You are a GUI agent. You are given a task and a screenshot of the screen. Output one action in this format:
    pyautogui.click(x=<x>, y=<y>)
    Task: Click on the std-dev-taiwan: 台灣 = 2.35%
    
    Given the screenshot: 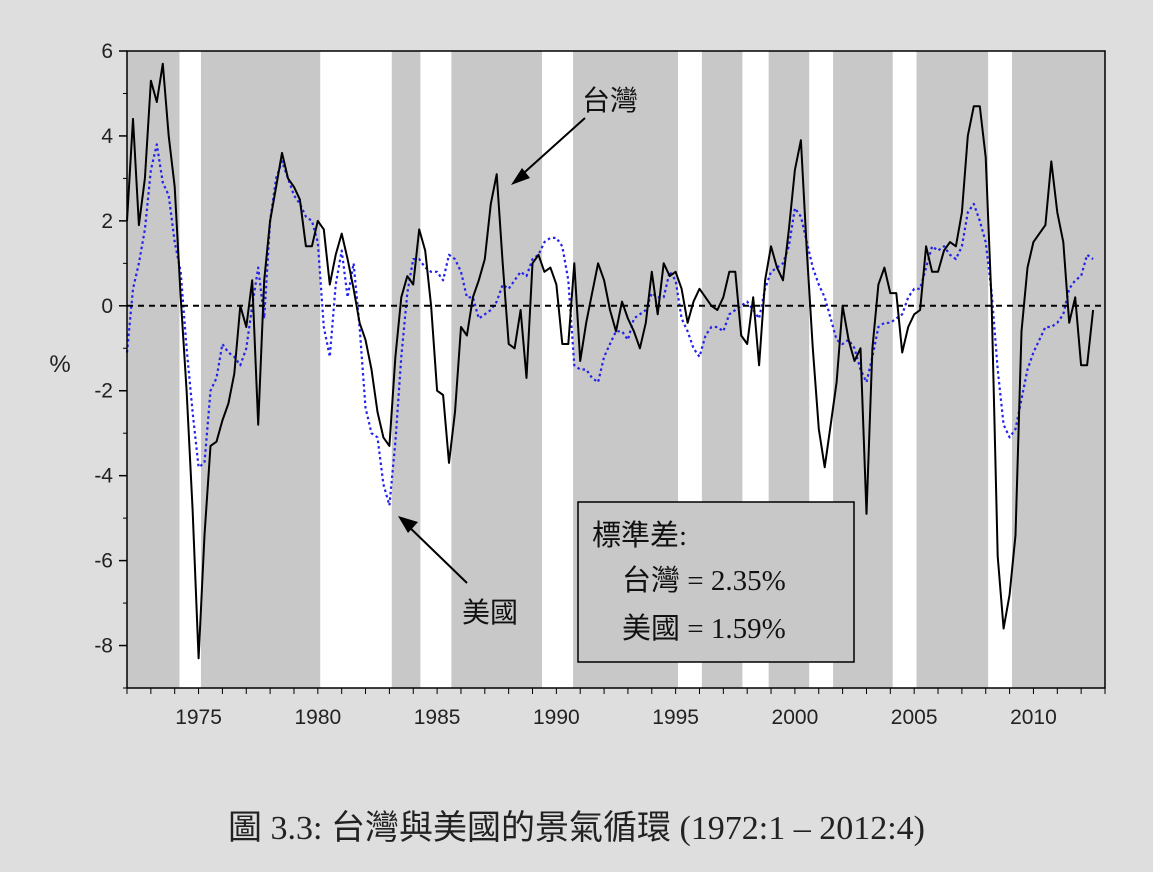 What is the action you would take?
    pyautogui.click(x=704, y=580)
    